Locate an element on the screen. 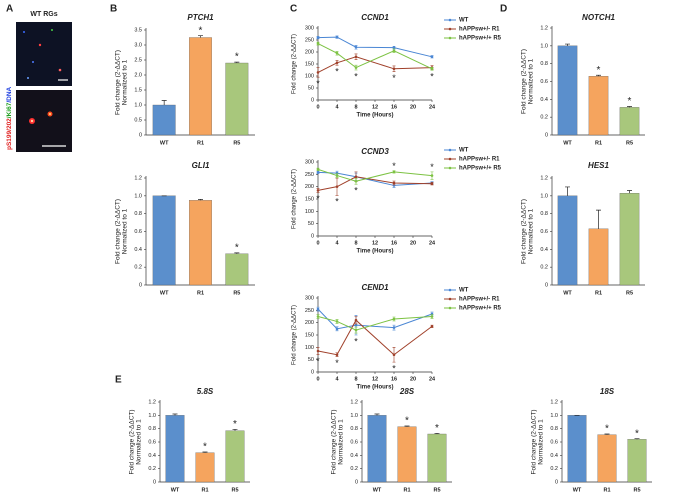 The height and width of the screenshot is (500, 680). y-tick-label: 2.5 is located at coordinates (138, 60).